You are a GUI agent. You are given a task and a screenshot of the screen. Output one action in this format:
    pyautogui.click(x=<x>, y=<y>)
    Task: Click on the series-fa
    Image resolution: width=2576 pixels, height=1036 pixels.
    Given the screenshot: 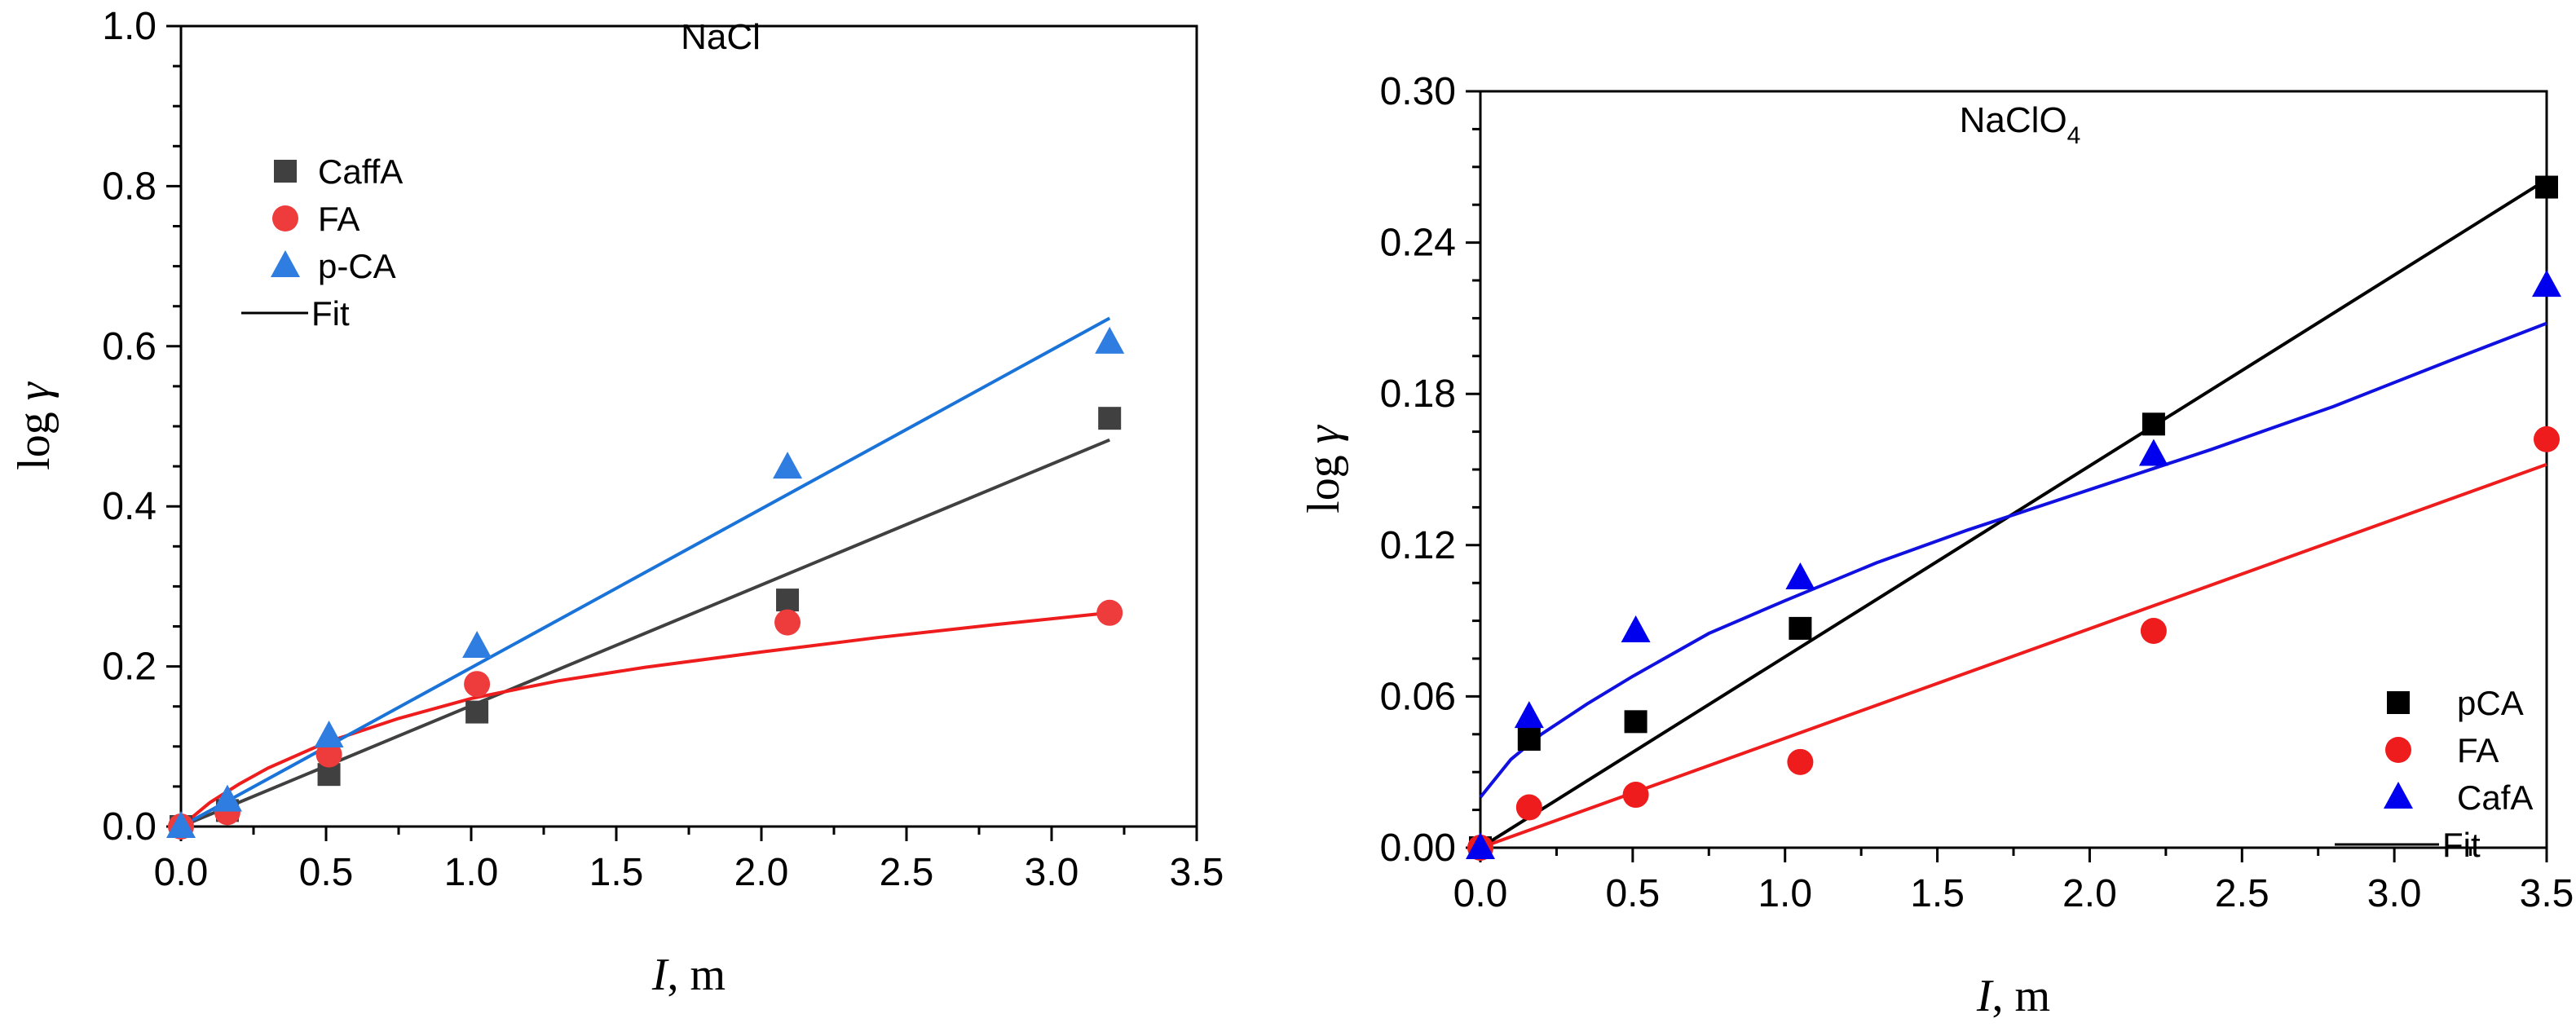 What is the action you would take?
    pyautogui.click(x=645, y=719)
    